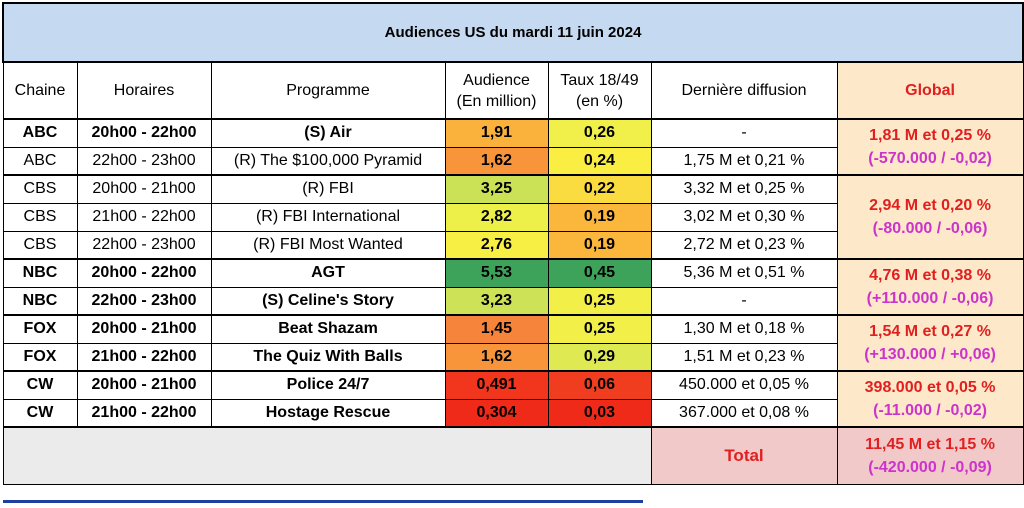  I want to click on footer-blue-line, so click(323, 501).